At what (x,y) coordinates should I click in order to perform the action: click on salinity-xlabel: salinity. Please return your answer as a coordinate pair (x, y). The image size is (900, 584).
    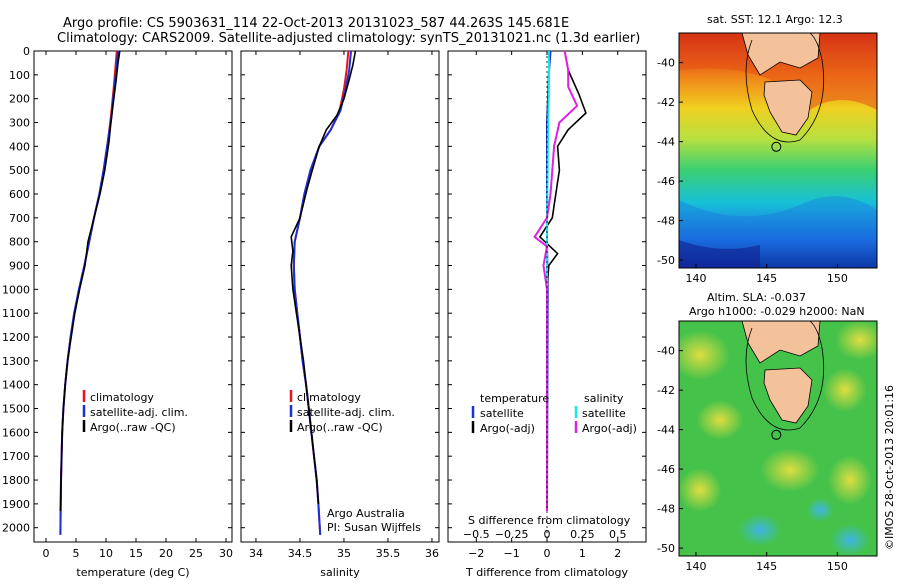
    Looking at the image, I should click on (340, 572).